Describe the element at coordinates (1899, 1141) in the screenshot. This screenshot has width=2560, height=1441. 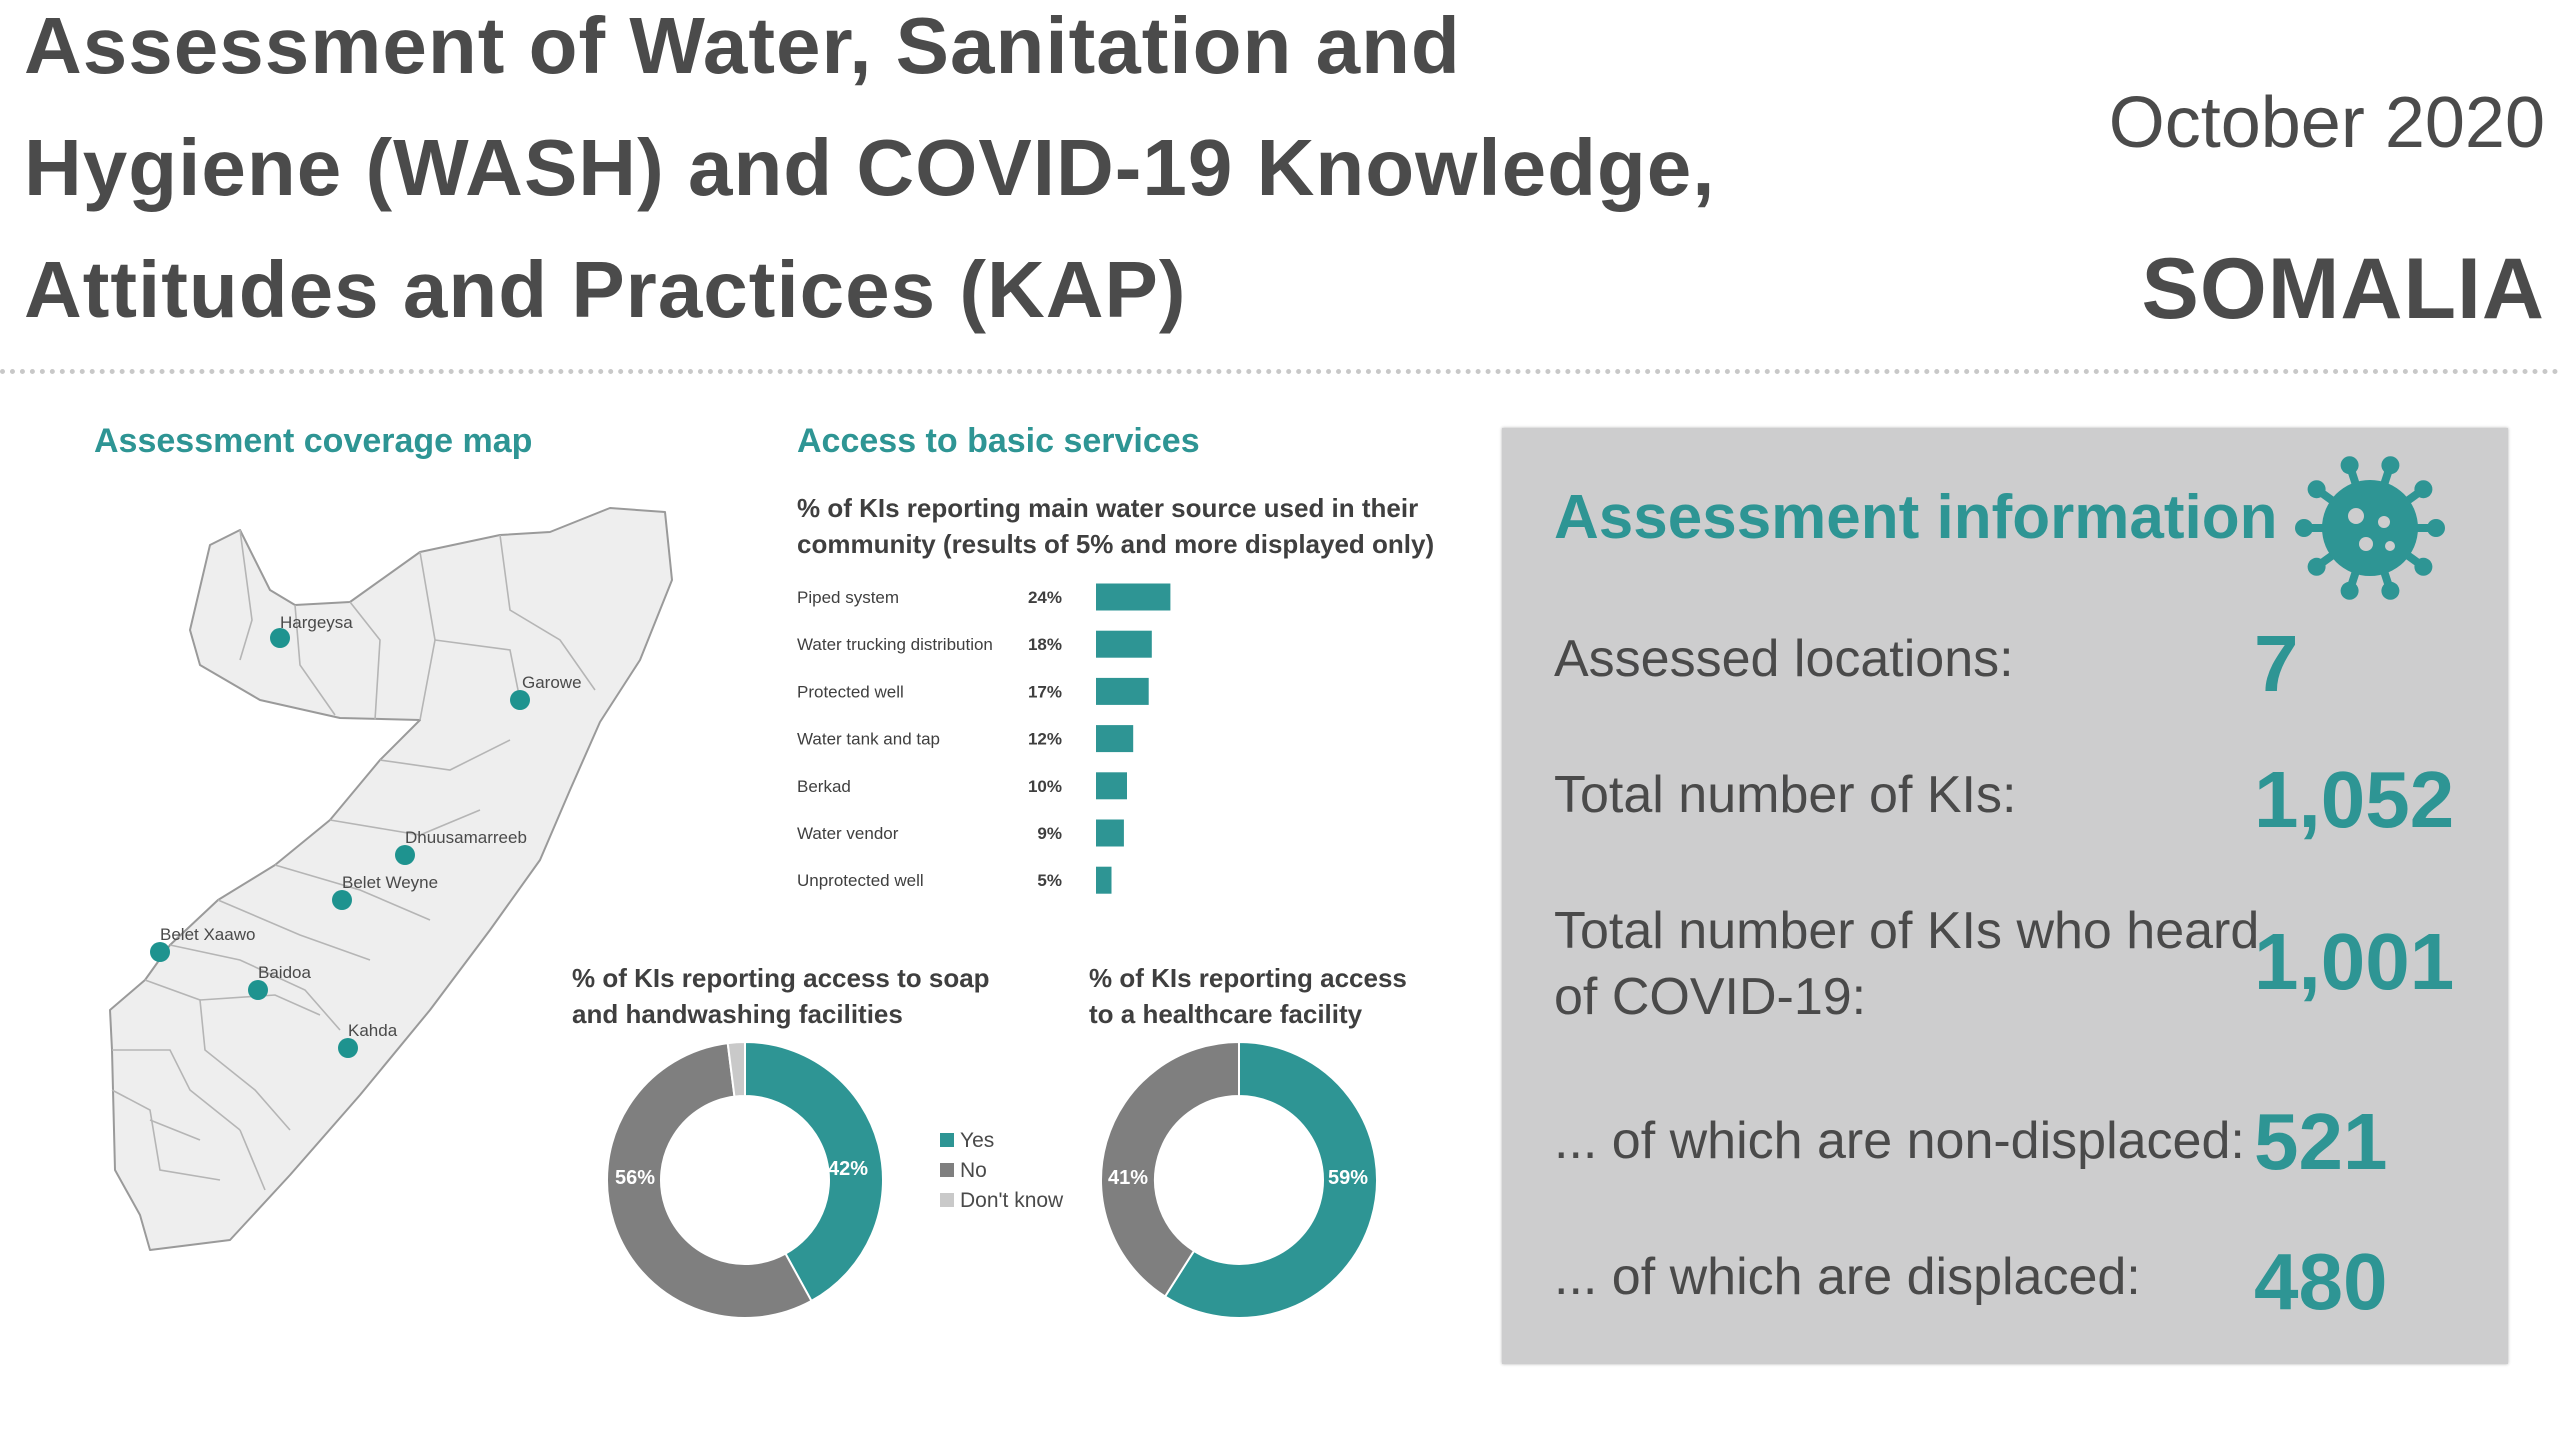
I see `non-displaced-label: ... of which are non-displaced:` at that location.